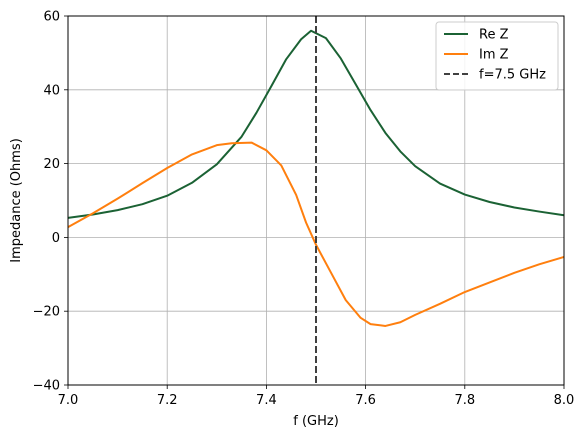 The image size is (585, 438). What do you see at coordinates (316, 421) in the screenshot?
I see `x-axis-label: f (GHz)` at bounding box center [316, 421].